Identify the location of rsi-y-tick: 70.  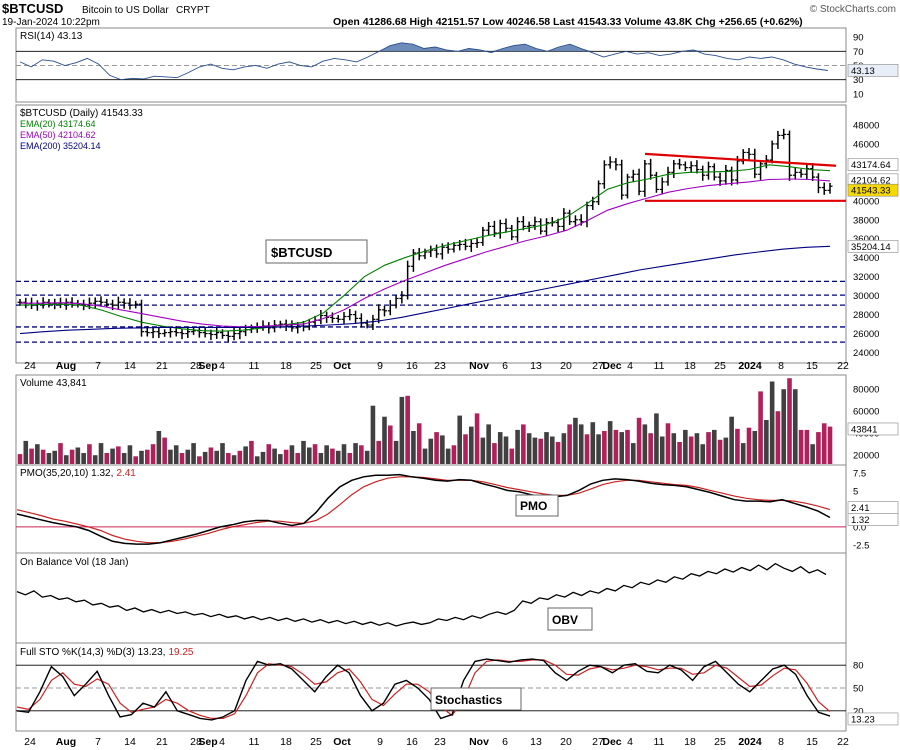
(858, 52).